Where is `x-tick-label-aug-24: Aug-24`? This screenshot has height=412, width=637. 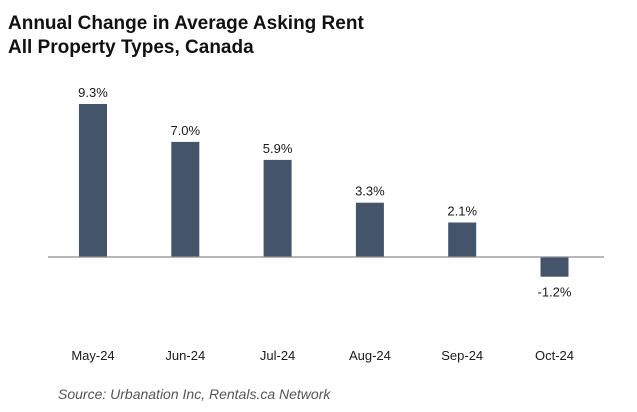
x-tick-label-aug-24: Aug-24 is located at coordinates (370, 355).